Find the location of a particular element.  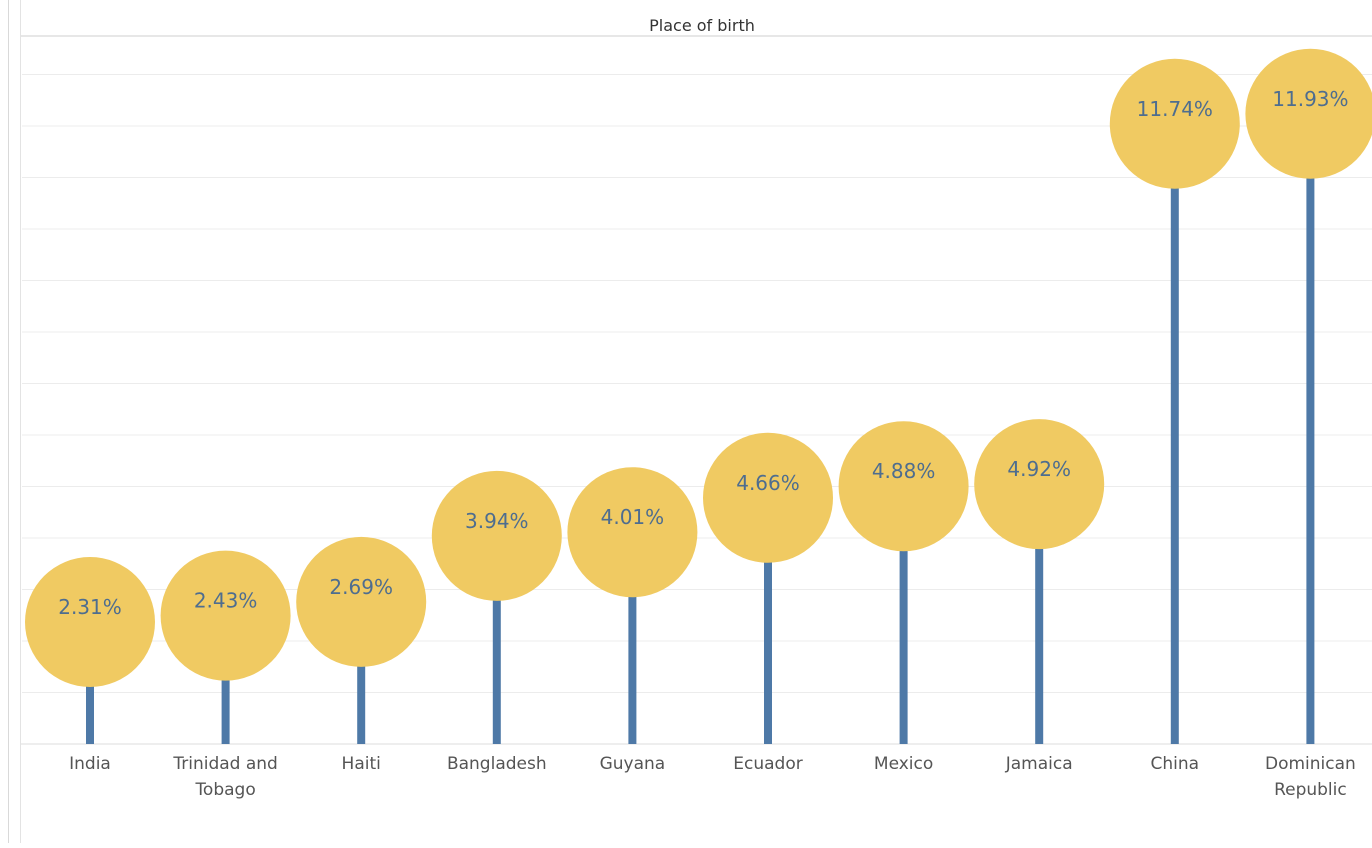

data-label: 2.43% is located at coordinates (226, 601).